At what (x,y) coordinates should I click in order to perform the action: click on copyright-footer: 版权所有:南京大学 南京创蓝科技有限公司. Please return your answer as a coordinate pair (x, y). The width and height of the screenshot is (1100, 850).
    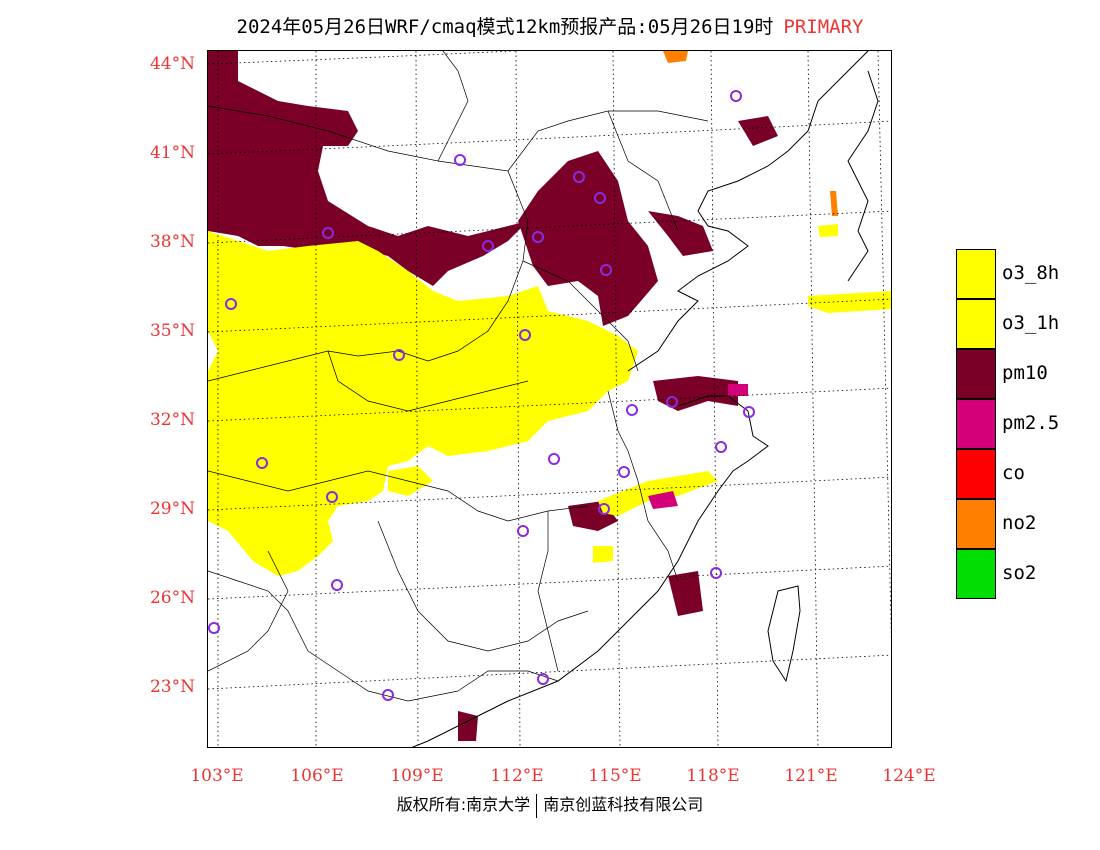
    Looking at the image, I should click on (550, 804).